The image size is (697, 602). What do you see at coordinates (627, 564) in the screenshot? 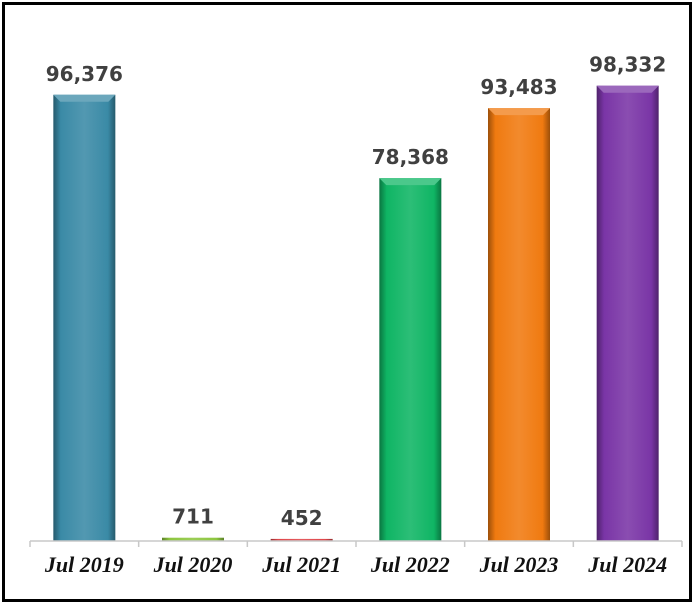
I see `x-tick-label: Jul 2024` at bounding box center [627, 564].